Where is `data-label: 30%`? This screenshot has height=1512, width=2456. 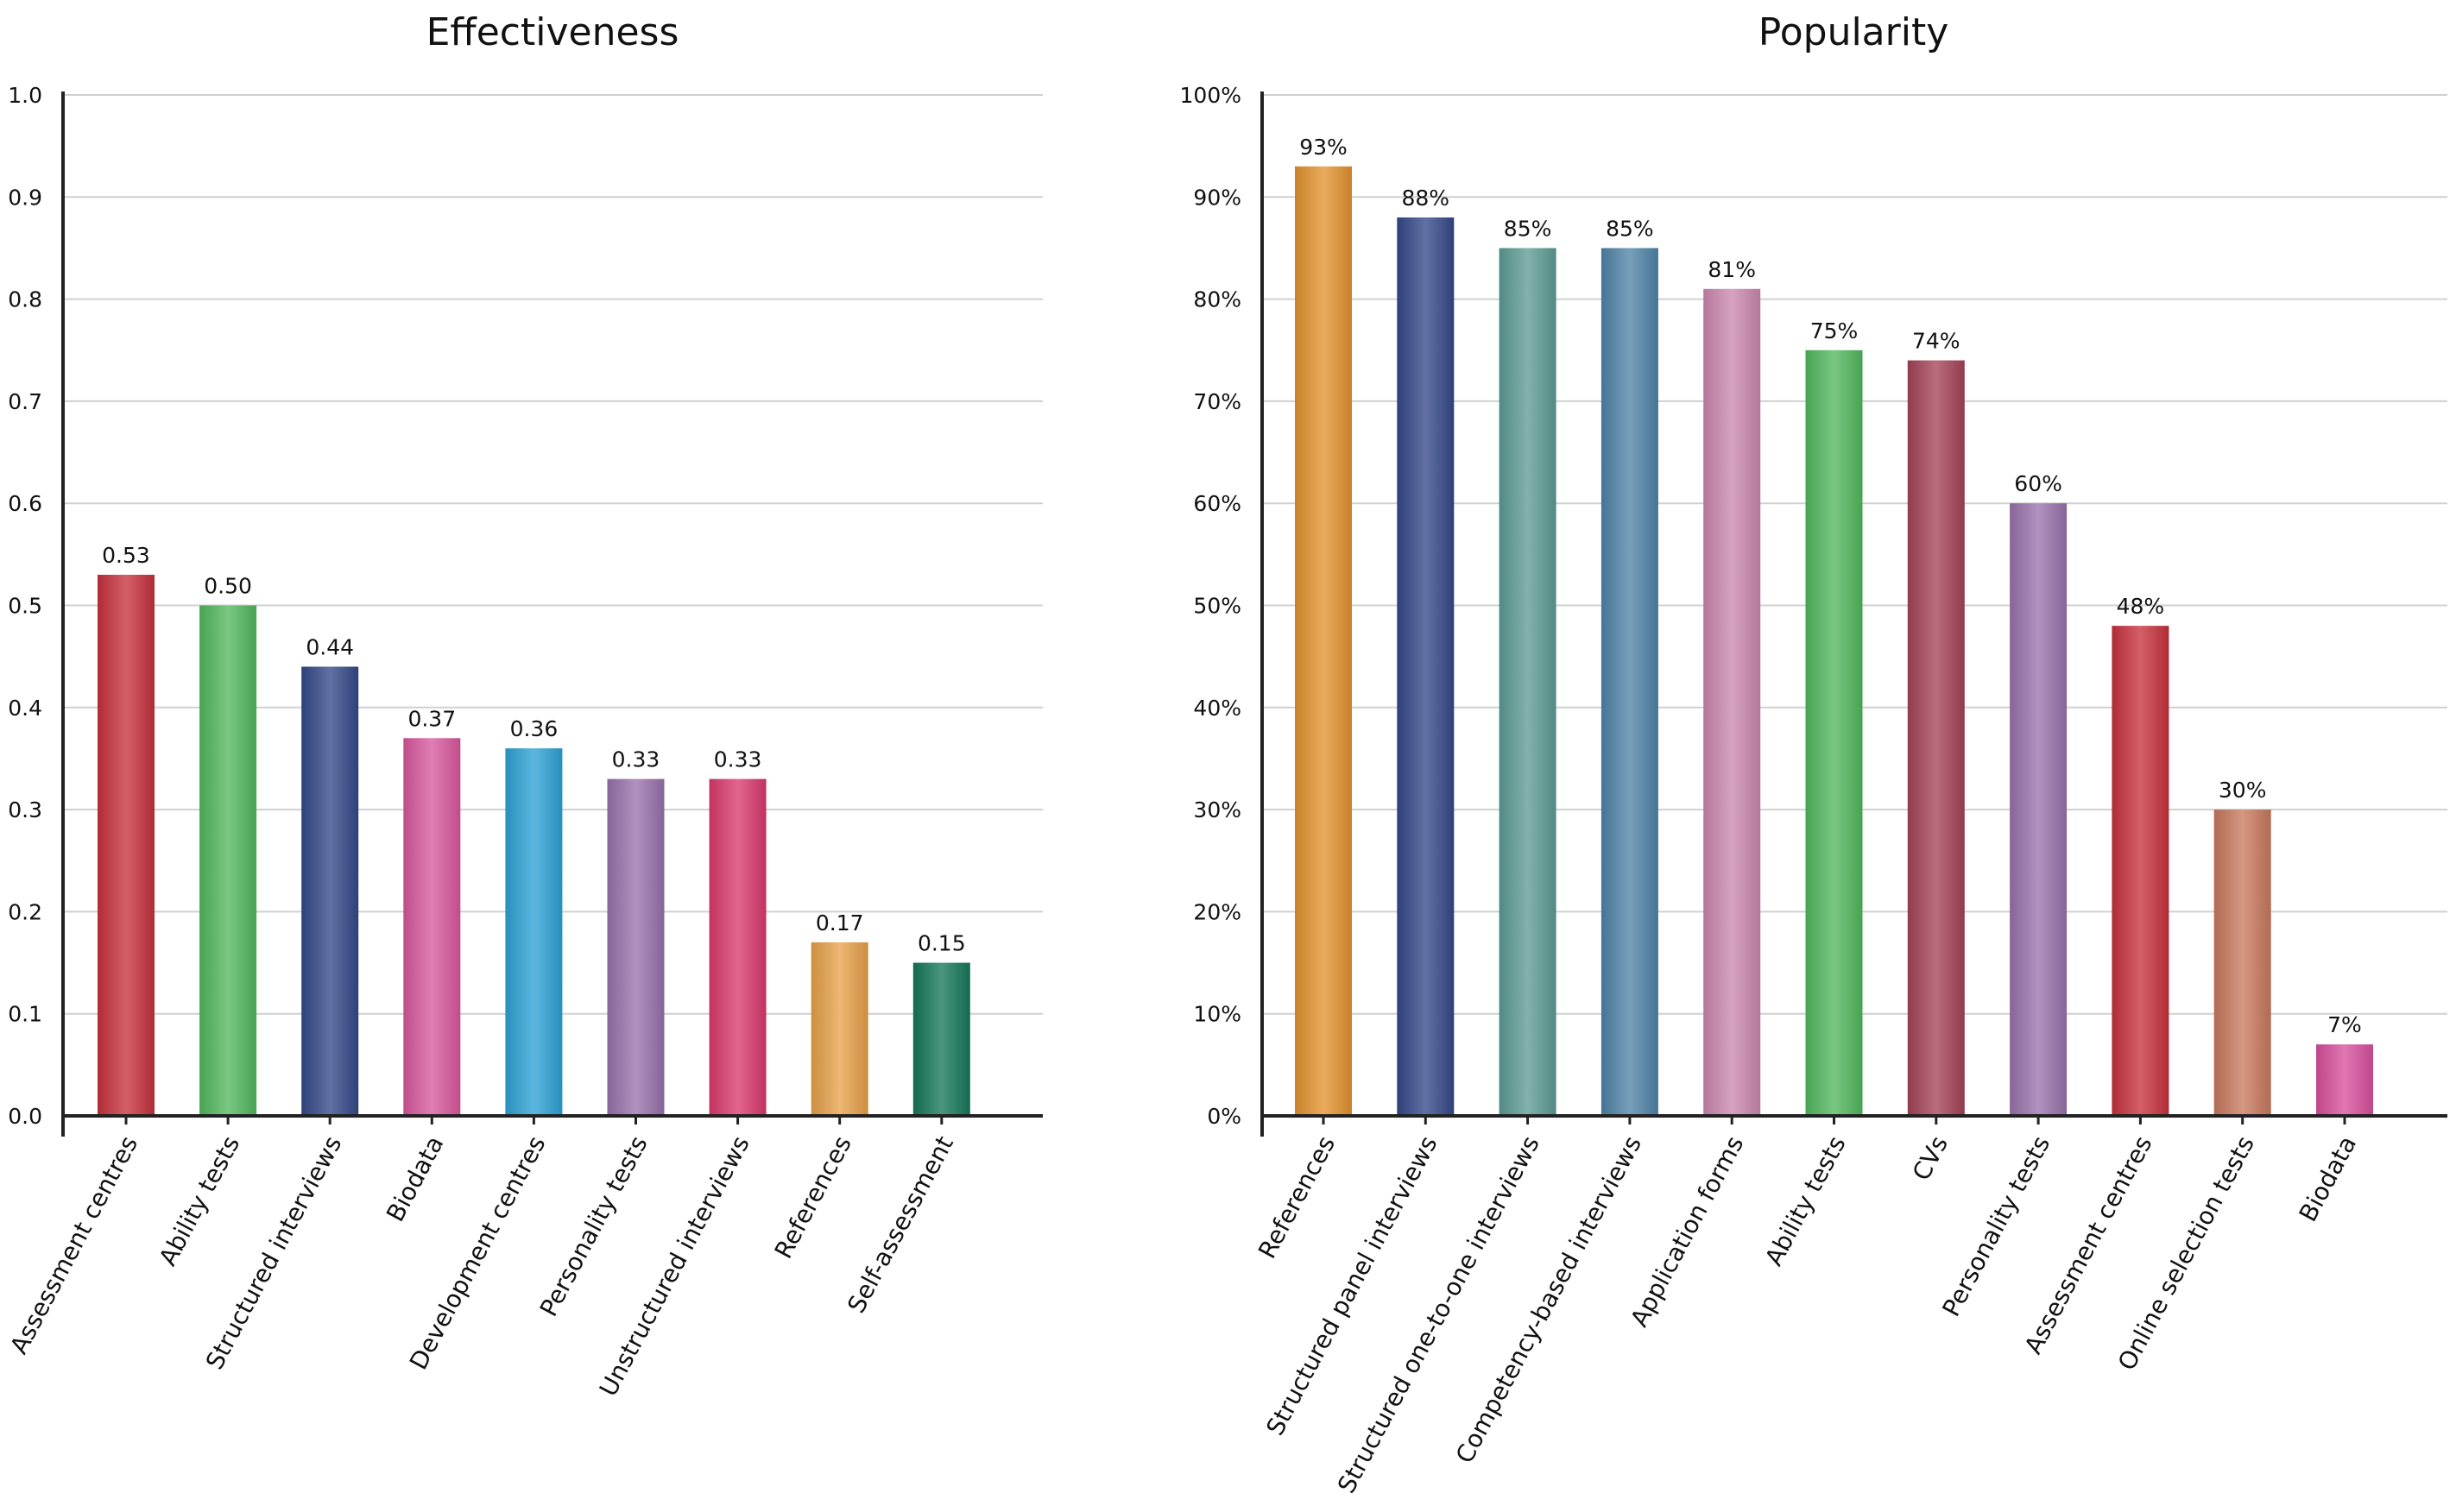 data-label: 30% is located at coordinates (2243, 791).